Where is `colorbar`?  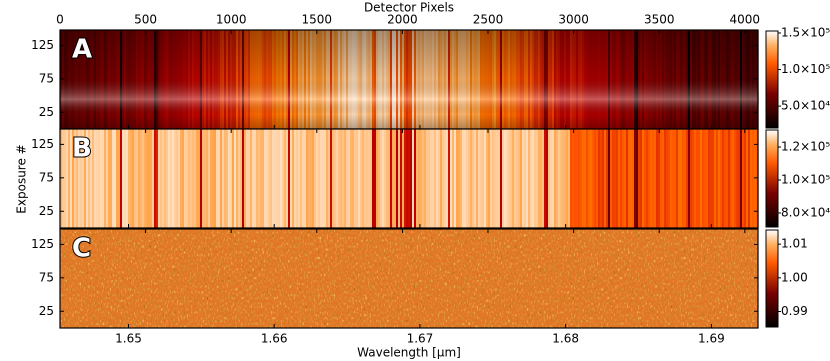 colorbar is located at coordinates (772, 178).